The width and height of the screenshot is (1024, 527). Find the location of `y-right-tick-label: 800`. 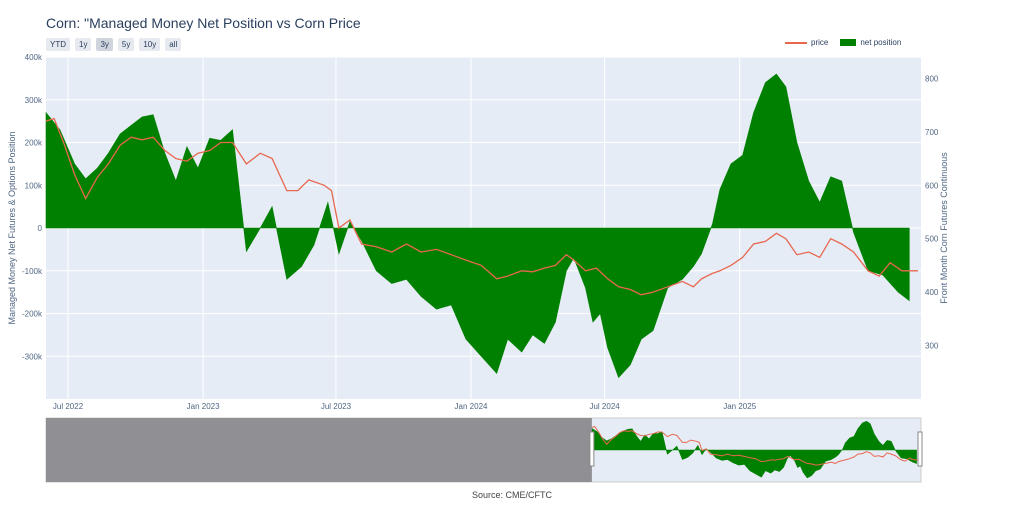

y-right-tick-label: 800 is located at coordinates (932, 78).